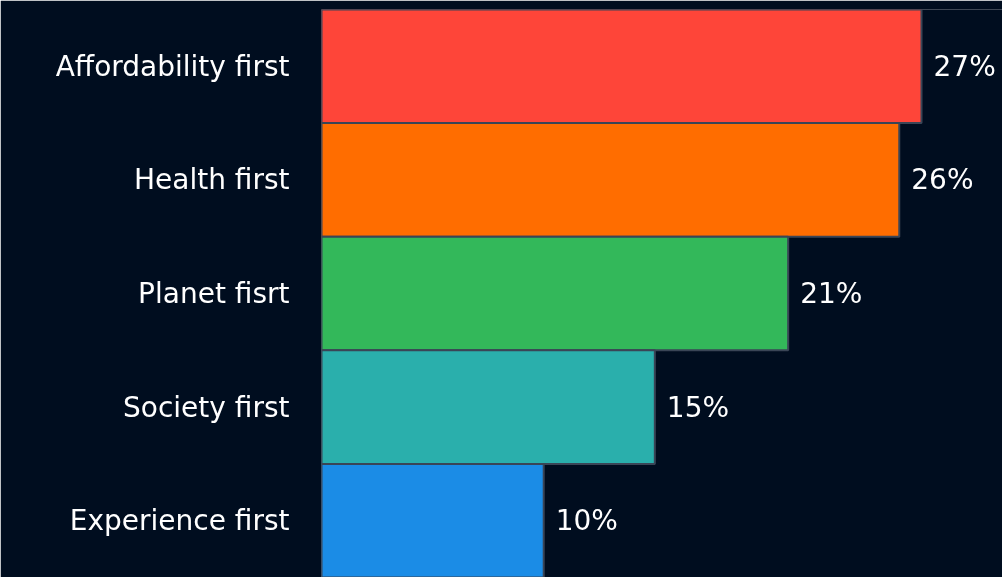  Describe the element at coordinates (214, 293) in the screenshot. I see `y-tick-label: Planet fisrt` at that location.